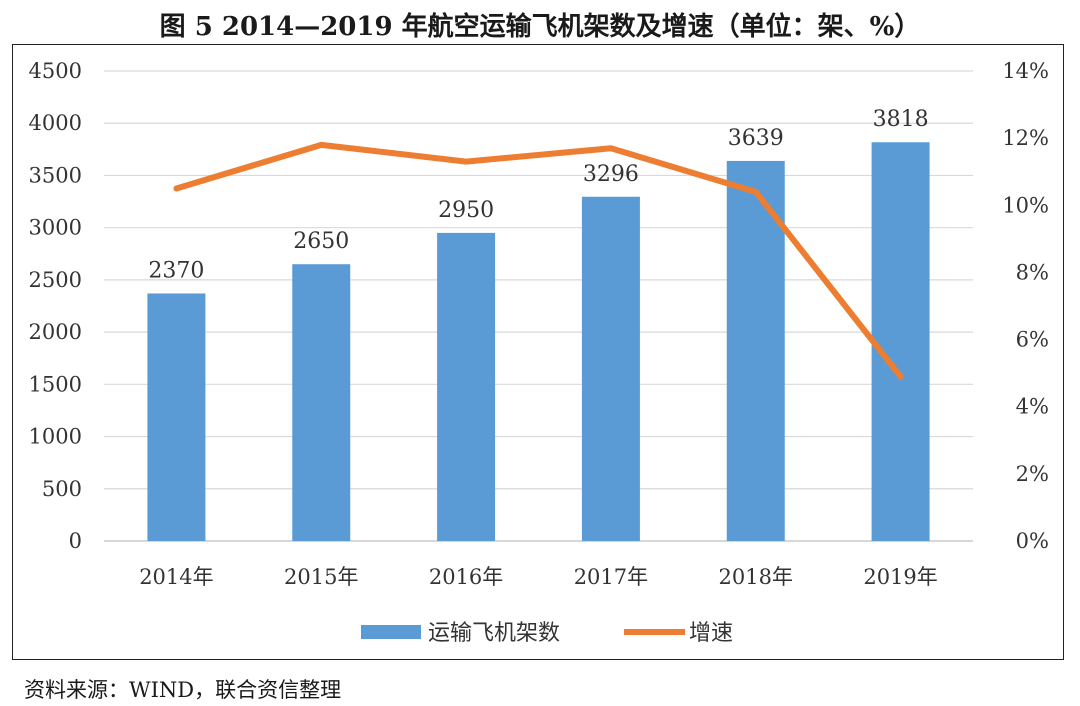  I want to click on y-tick-label: 3500, so click(55, 175).